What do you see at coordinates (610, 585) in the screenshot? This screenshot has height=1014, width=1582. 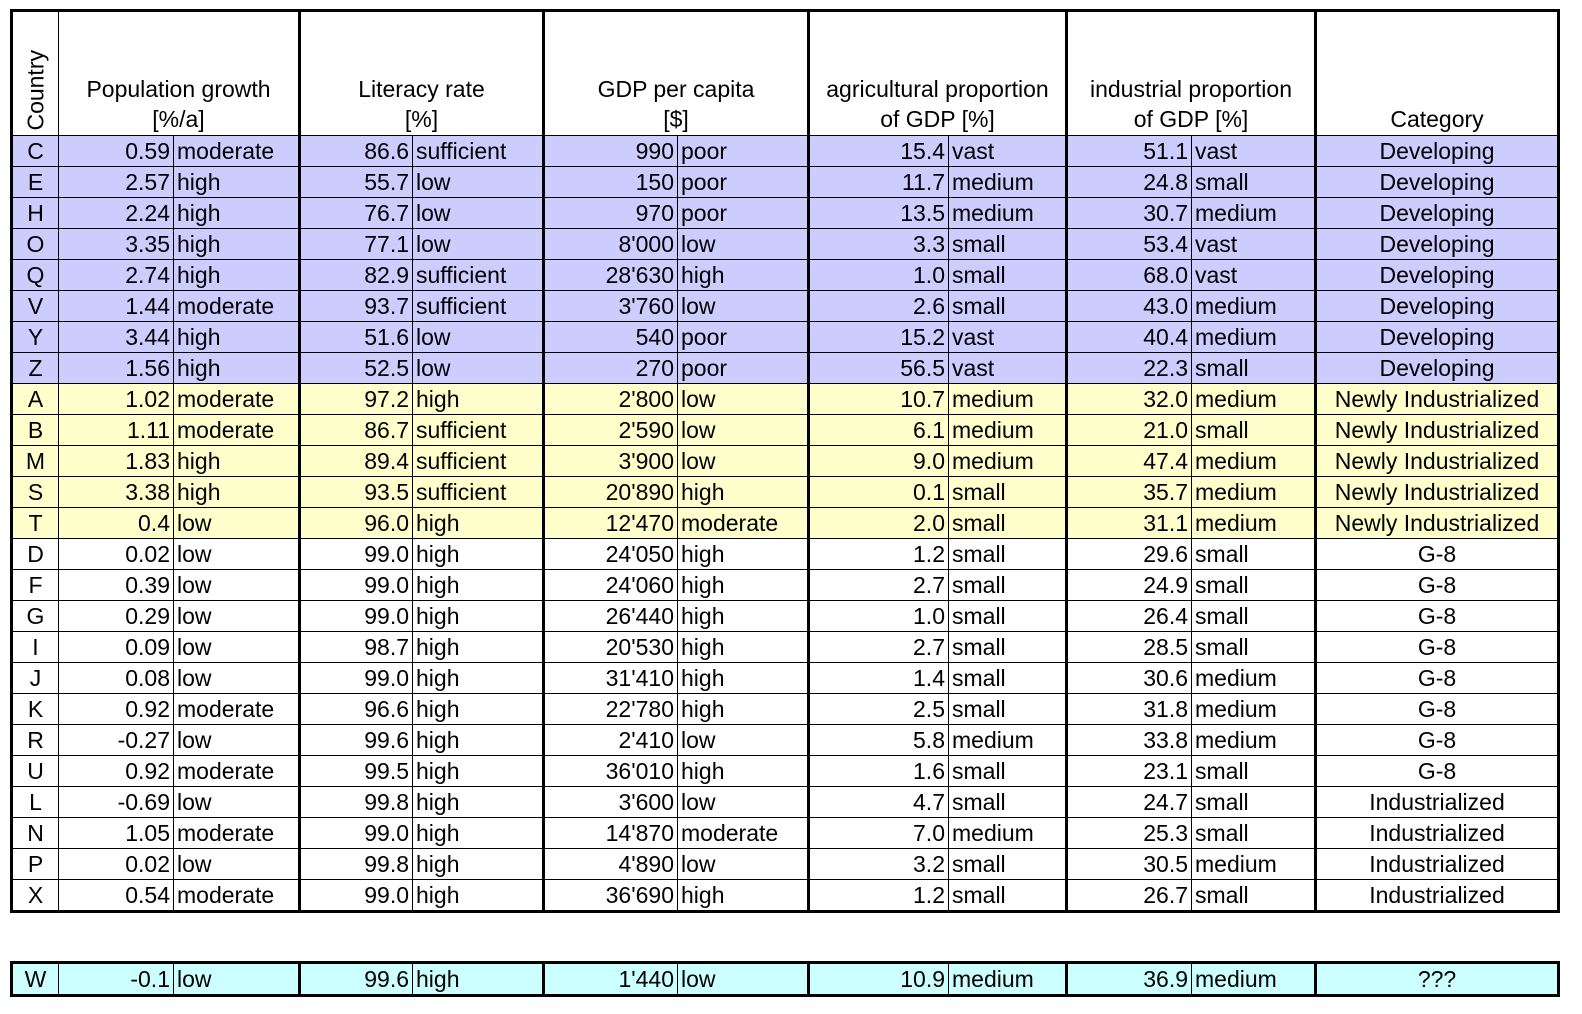 I see `gdp-per-capita-value: 24'060` at bounding box center [610, 585].